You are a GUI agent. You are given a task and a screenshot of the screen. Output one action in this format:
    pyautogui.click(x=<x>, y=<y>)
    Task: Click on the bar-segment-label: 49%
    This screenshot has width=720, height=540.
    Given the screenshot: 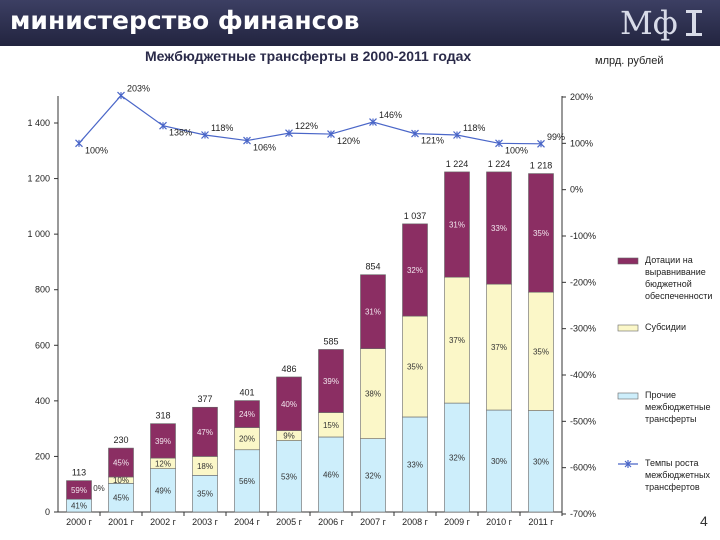 What is the action you would take?
    pyautogui.click(x=163, y=490)
    